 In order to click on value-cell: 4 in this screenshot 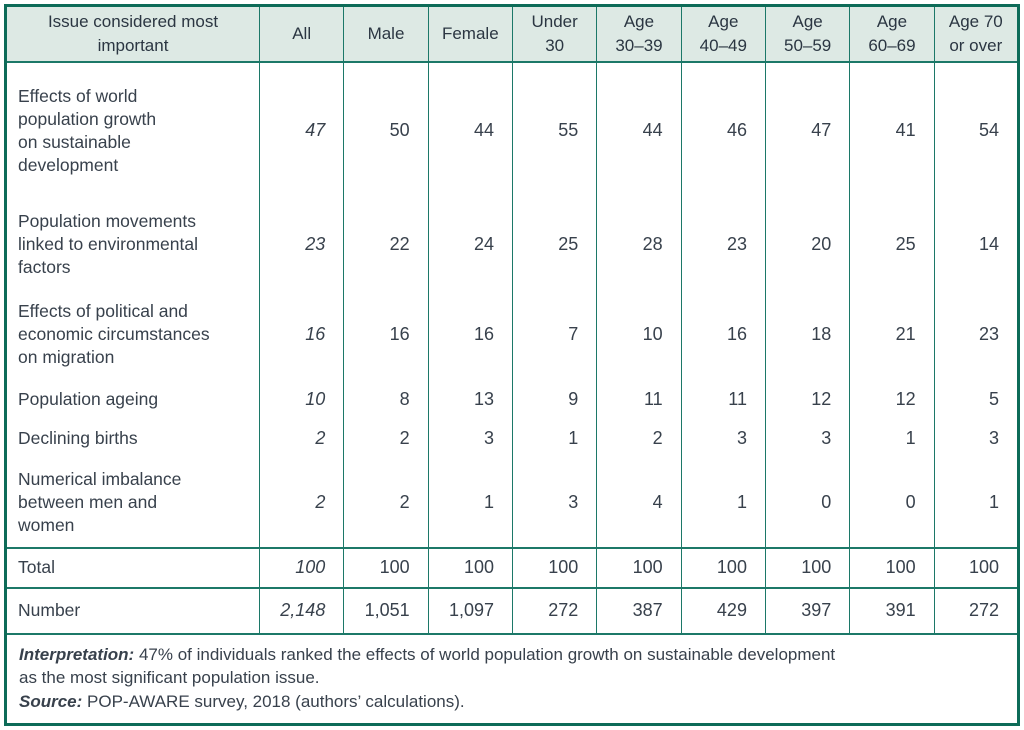, I will do `click(639, 502)`.